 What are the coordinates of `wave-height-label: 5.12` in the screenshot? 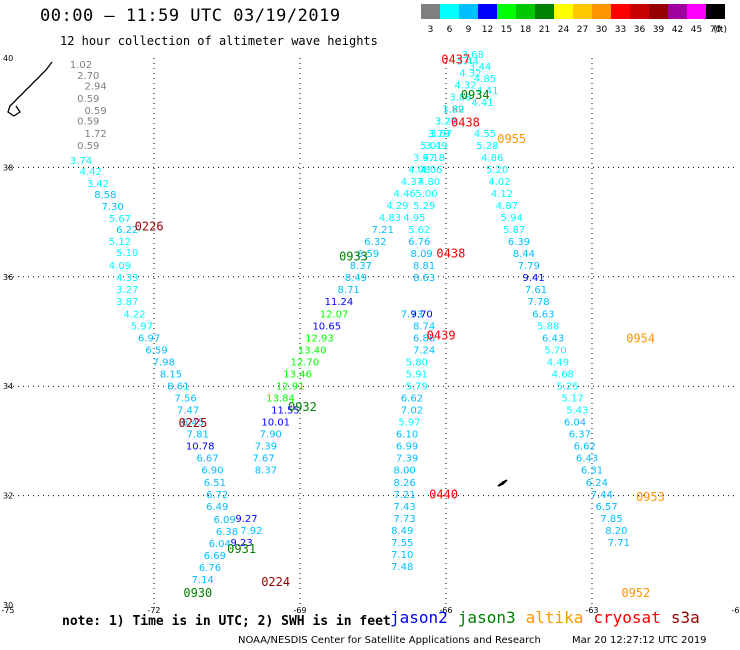 It's located at (120, 242).